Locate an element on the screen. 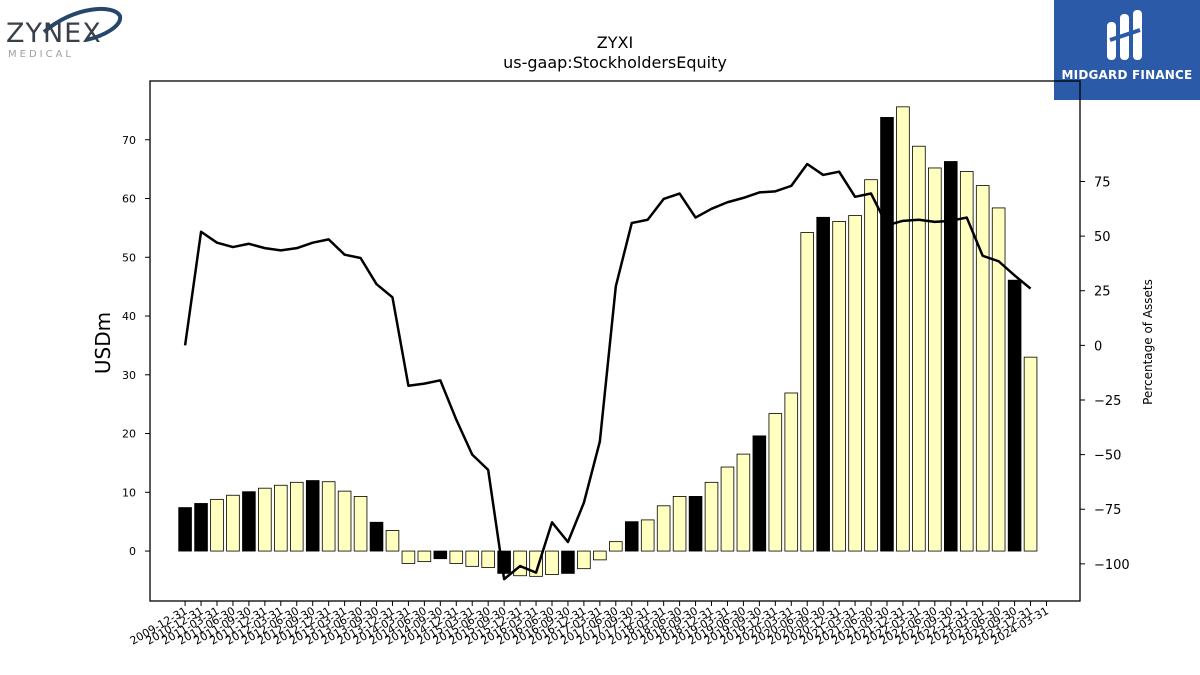 This screenshot has height=675, width=1200. y2-tick-label: −25 is located at coordinates (1107, 401).